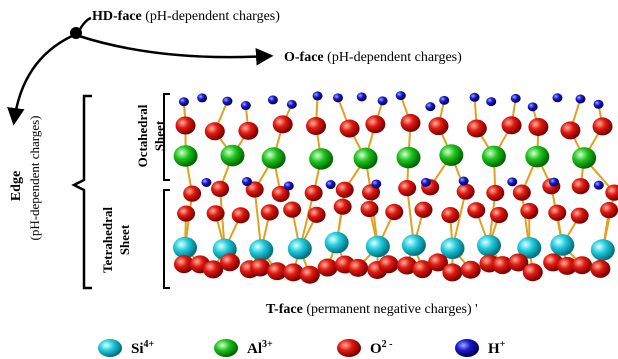 Image resolution: width=618 pixels, height=359 pixels. What do you see at coordinates (243, 348) in the screenshot?
I see `legend-al: Al3+` at bounding box center [243, 348].